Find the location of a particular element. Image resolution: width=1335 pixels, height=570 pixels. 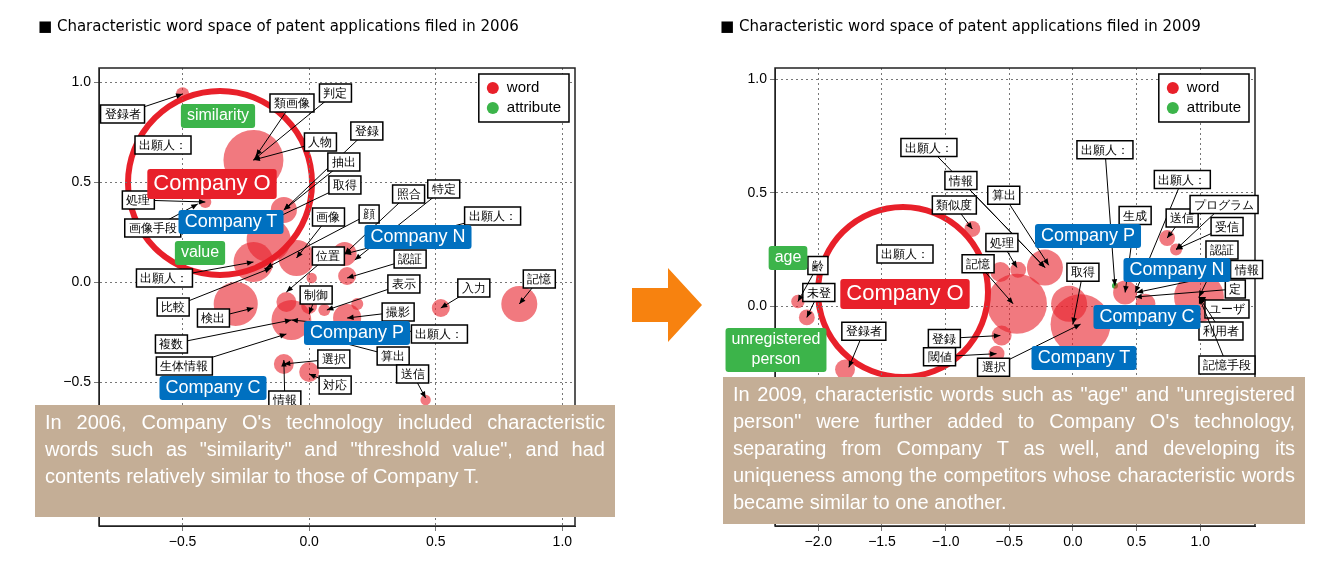

annotation: 画像 is located at coordinates (328, 217).